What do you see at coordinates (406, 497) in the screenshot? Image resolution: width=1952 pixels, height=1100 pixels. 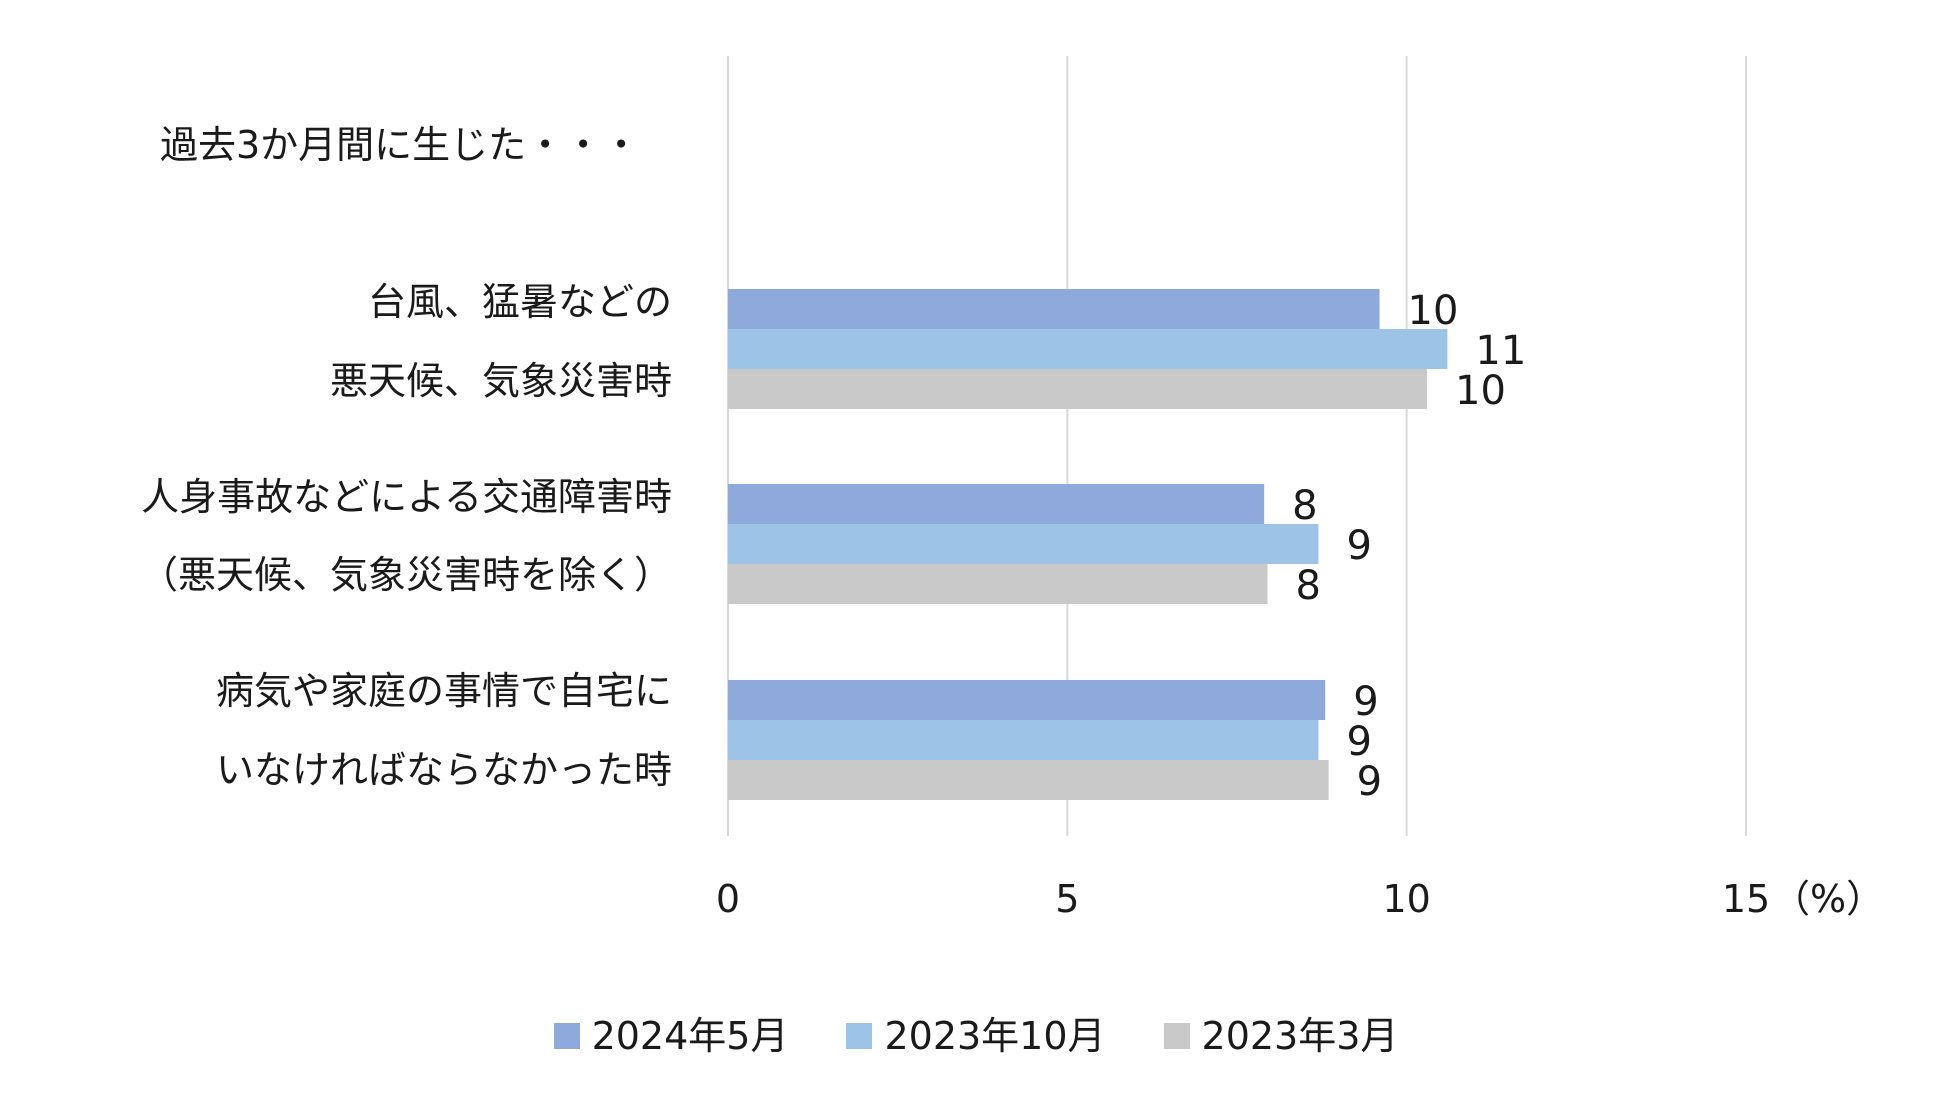 I see `category-label: 人身事故などによる交通障害時` at bounding box center [406, 497].